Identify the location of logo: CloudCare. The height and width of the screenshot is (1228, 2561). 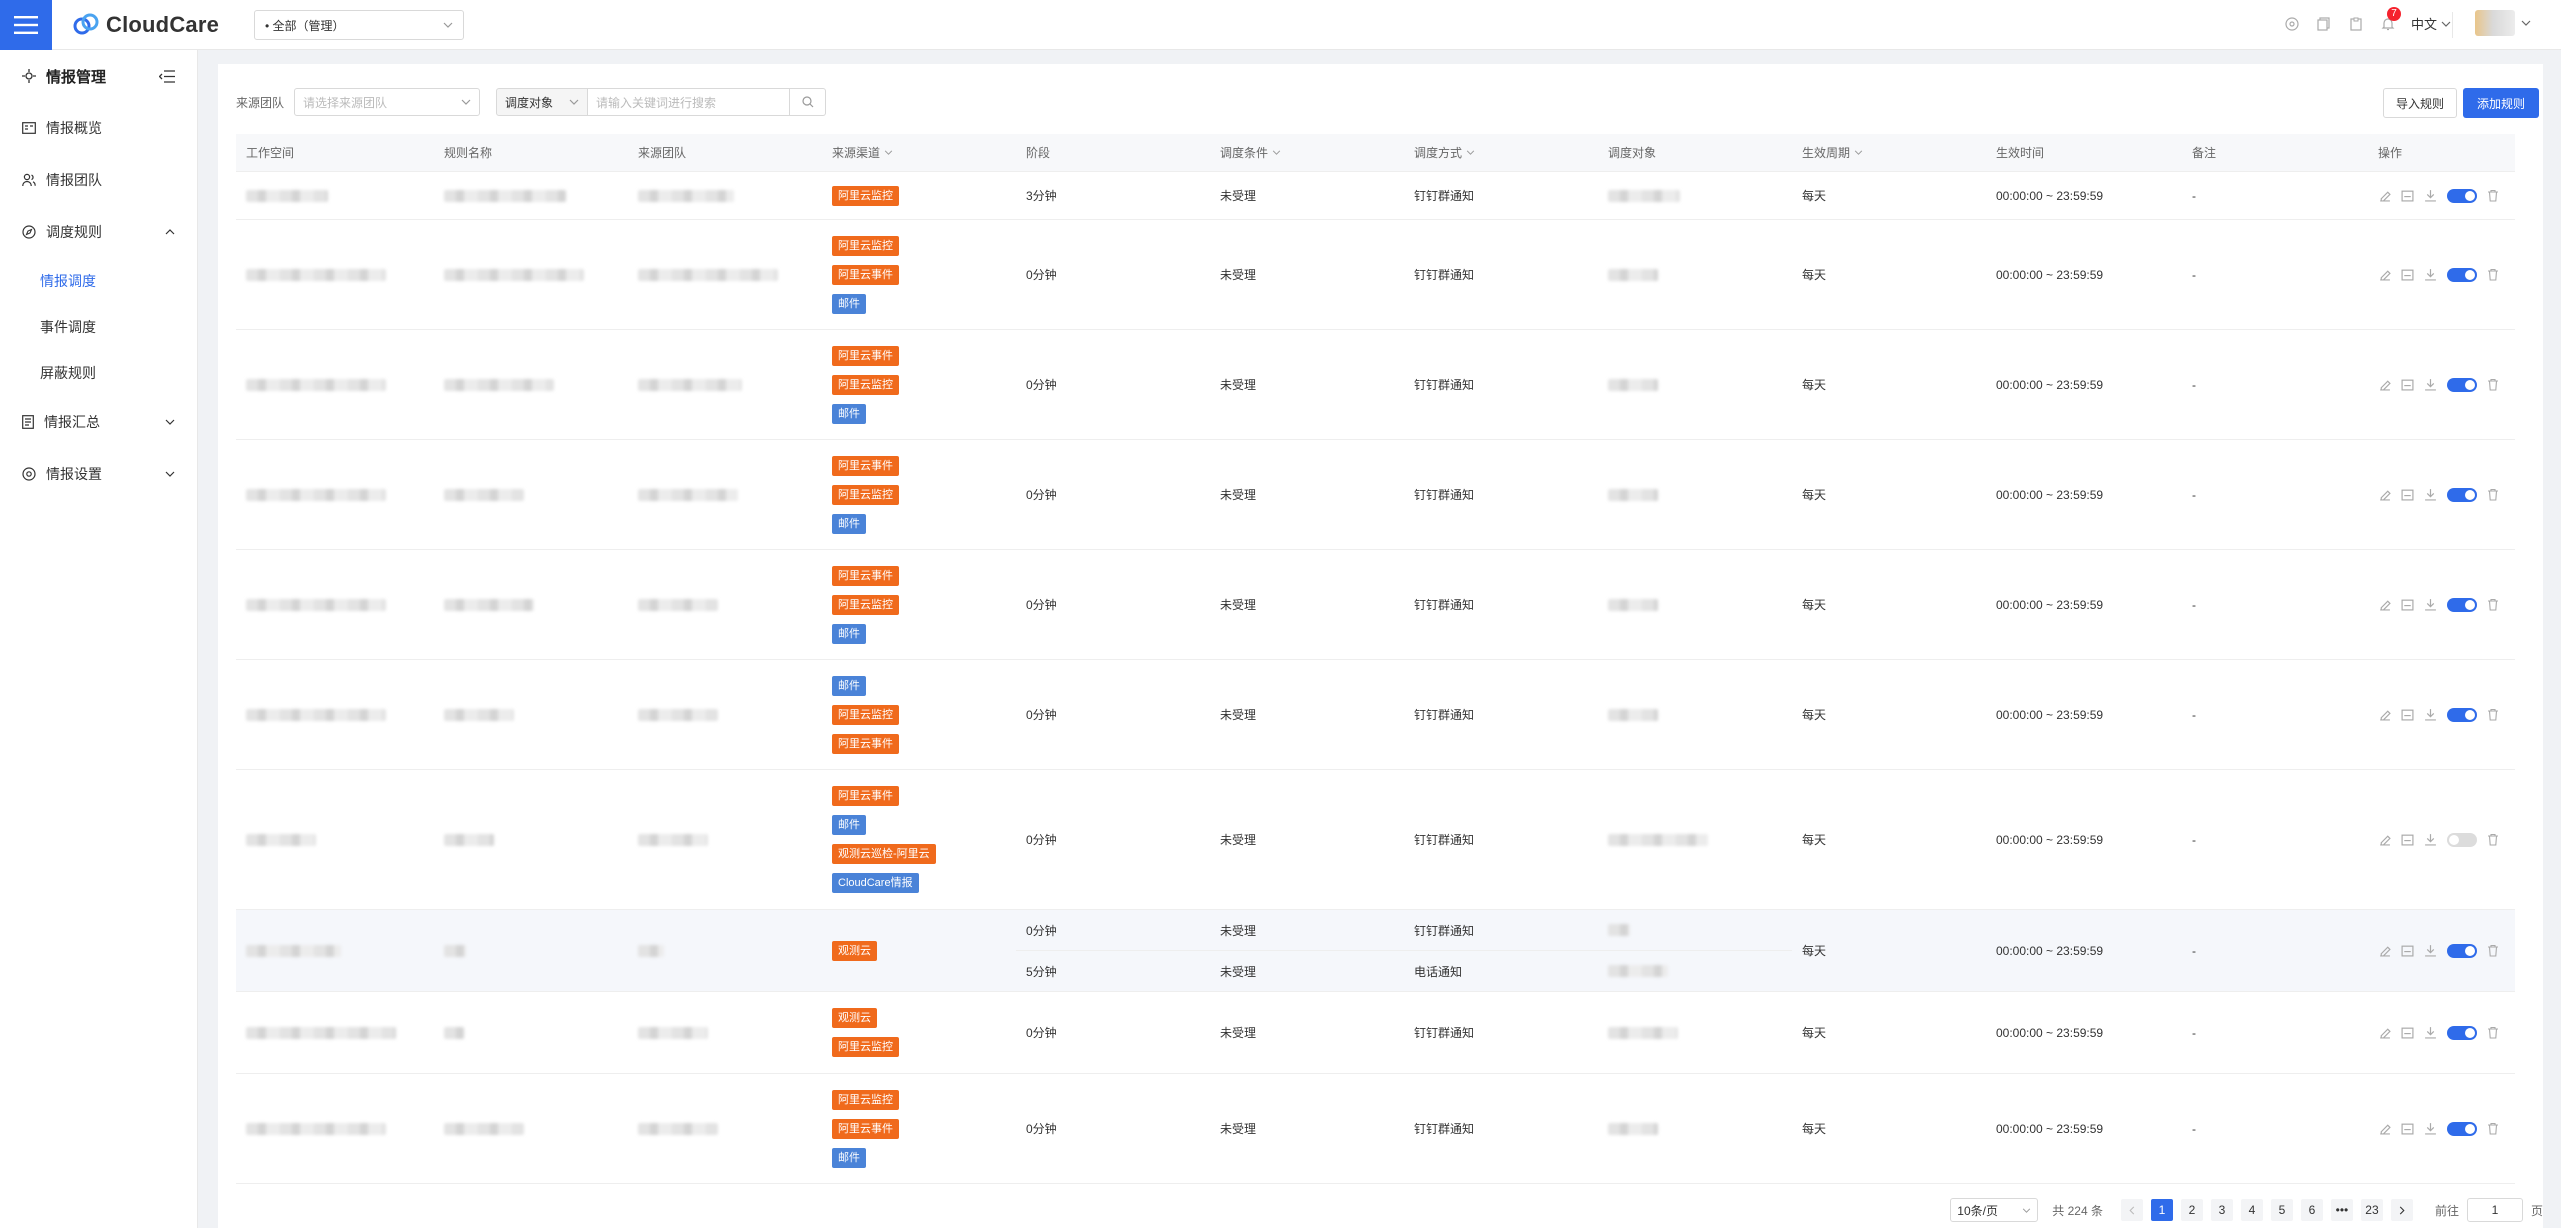
(145, 25).